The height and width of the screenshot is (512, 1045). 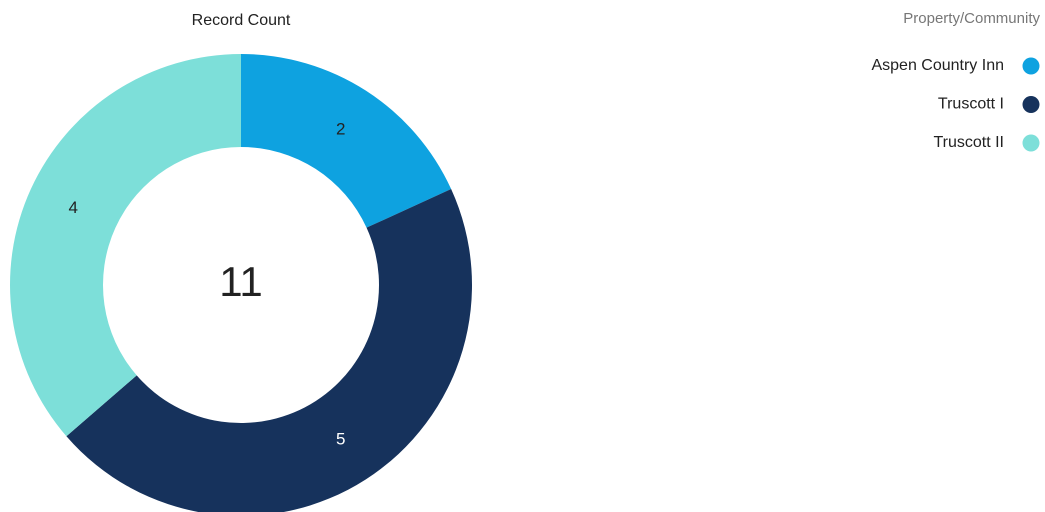 What do you see at coordinates (241, 20) in the screenshot?
I see `chart-title: Record Count` at bounding box center [241, 20].